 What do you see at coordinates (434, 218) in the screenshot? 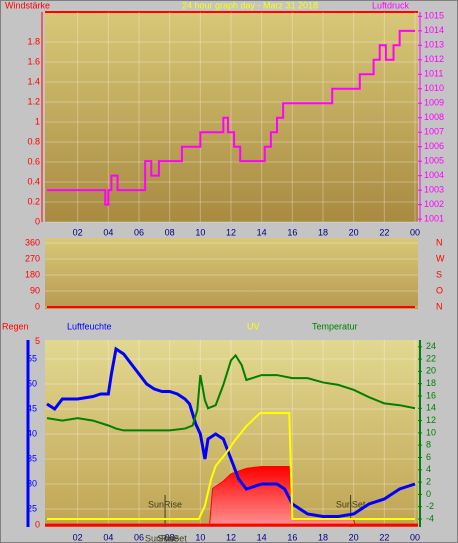
I see `y-tick-label: 1001` at bounding box center [434, 218].